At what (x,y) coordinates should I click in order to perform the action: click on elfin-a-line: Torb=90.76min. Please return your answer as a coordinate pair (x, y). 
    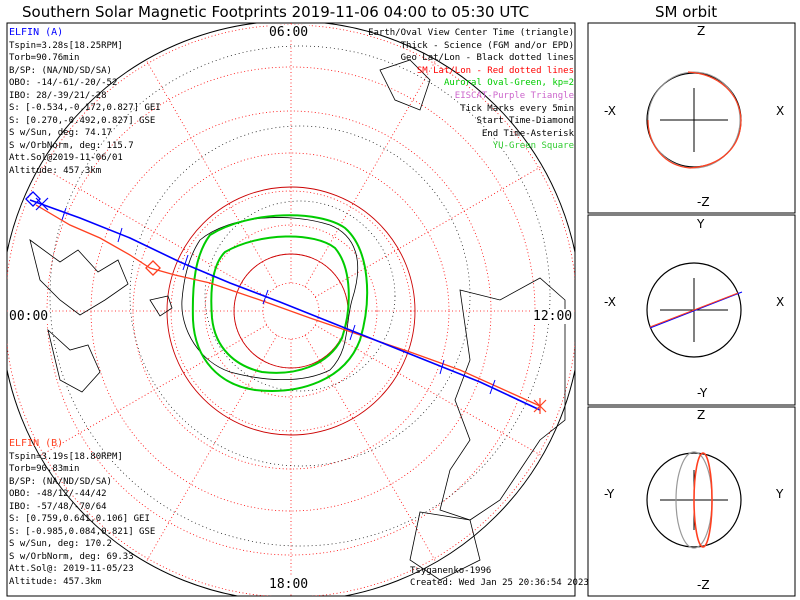
    Looking at the image, I should click on (44, 58).